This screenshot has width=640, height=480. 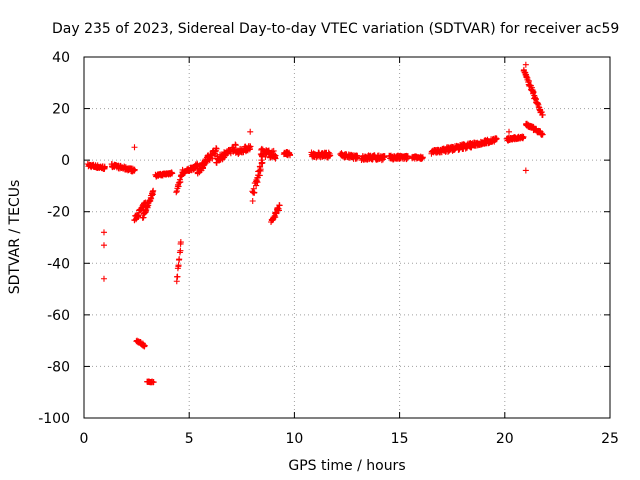 What do you see at coordinates (349, 439) in the screenshot?
I see `x-tick-labels: 0 5 10 15 20 25` at bounding box center [349, 439].